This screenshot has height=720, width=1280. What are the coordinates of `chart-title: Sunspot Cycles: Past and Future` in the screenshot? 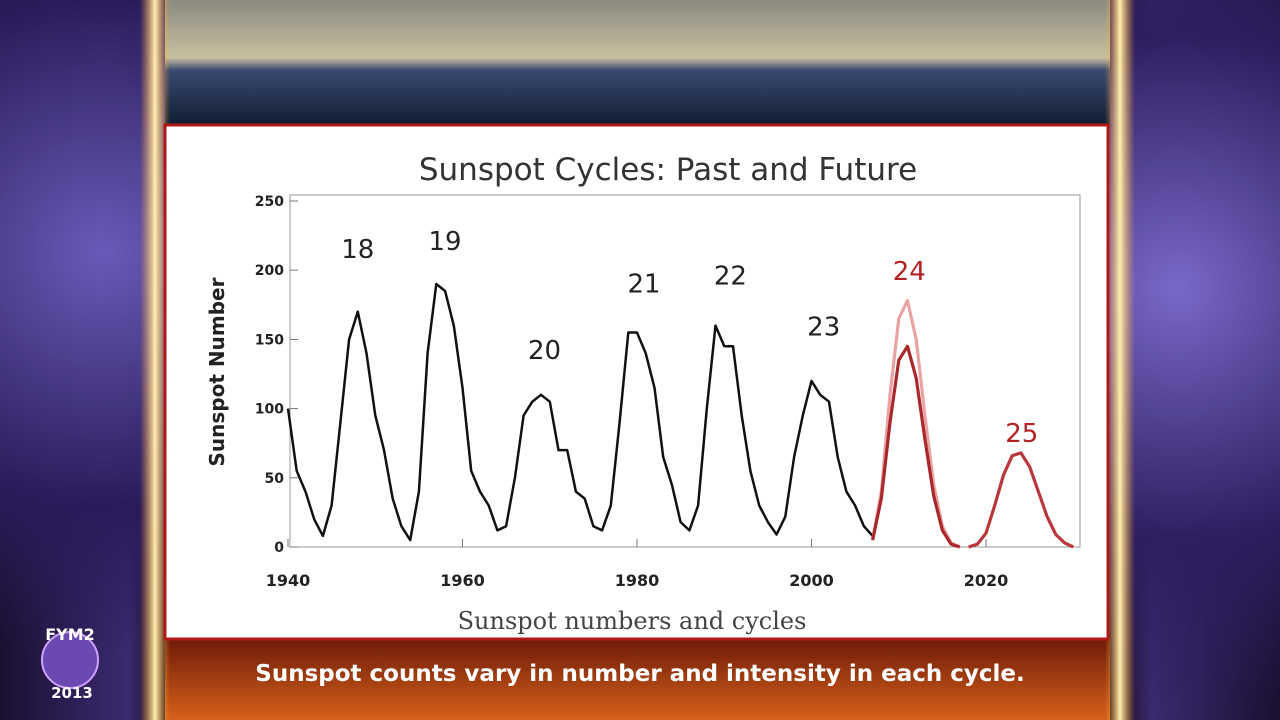 It's located at (668, 170).